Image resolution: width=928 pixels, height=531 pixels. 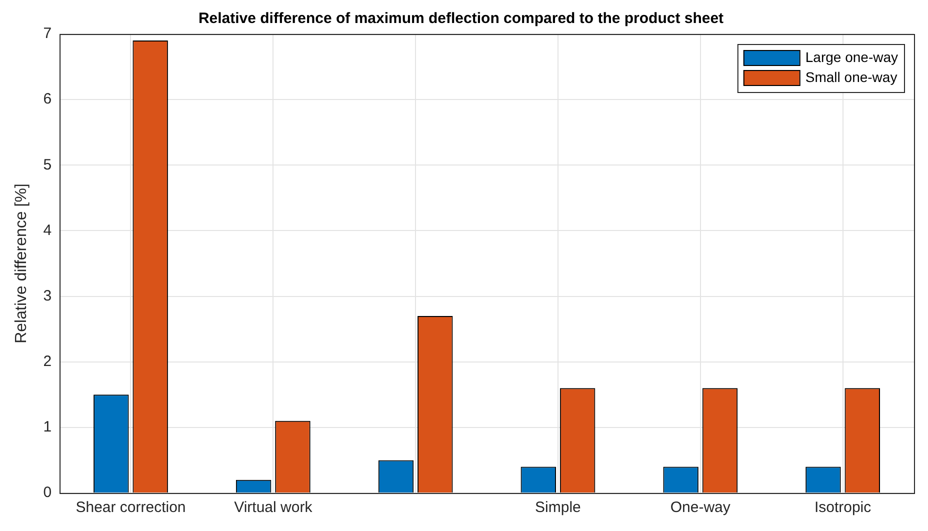 I want to click on y-tick-label: 6, so click(x=47, y=99).